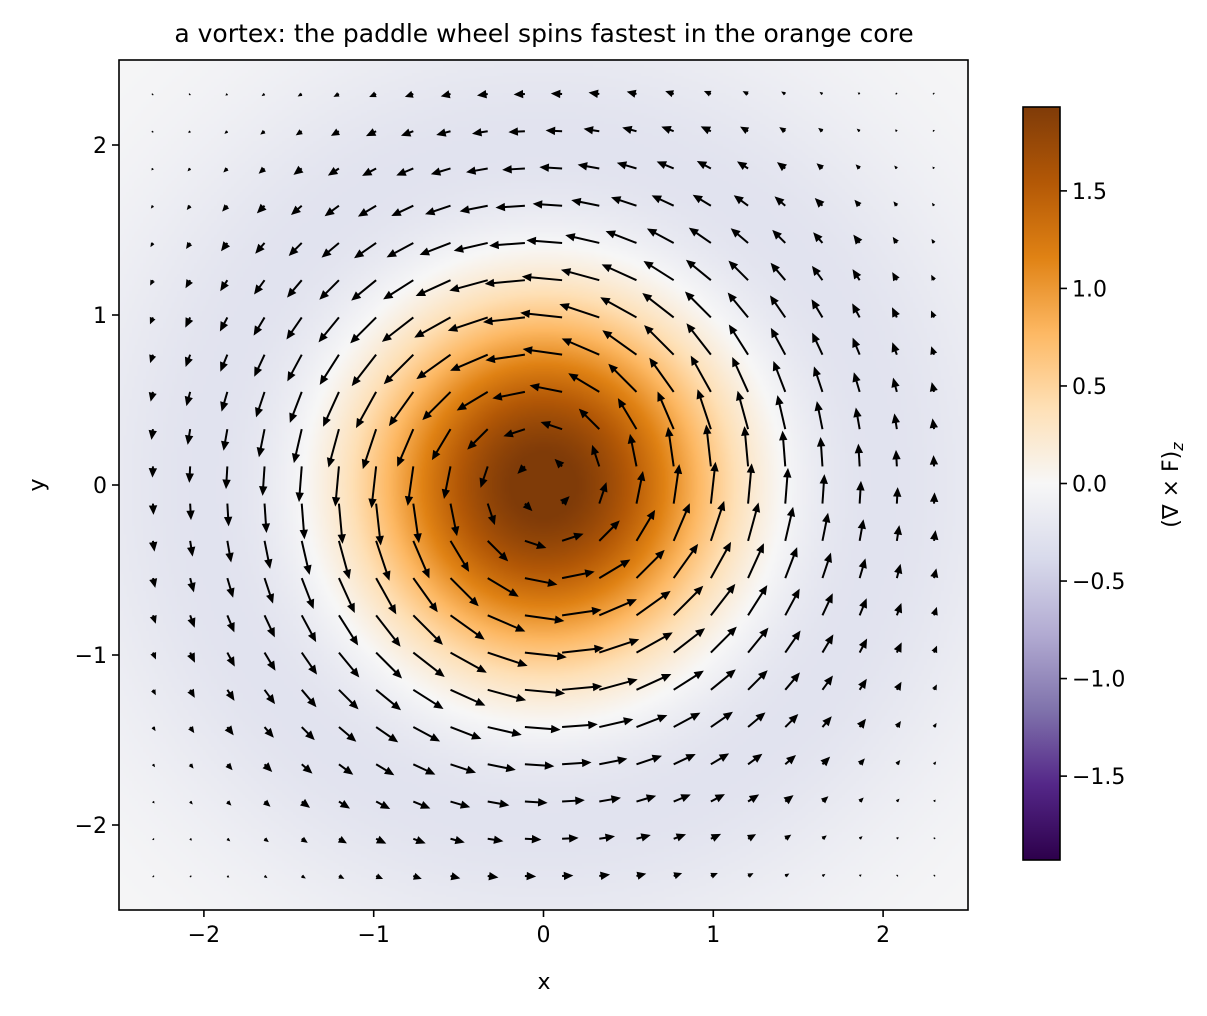  I want to click on y-tick-label: −2, so click(91, 826).